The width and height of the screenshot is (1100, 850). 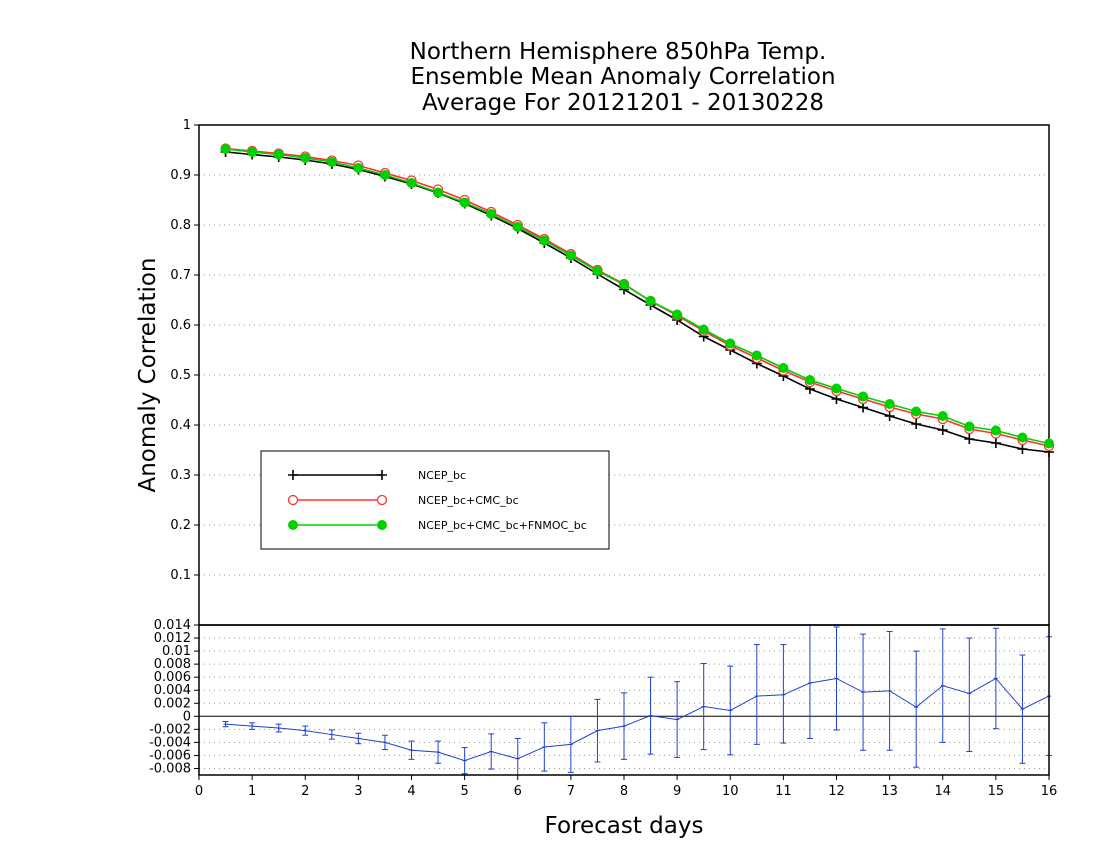 I want to click on x-tick-label: 10, so click(x=730, y=791).